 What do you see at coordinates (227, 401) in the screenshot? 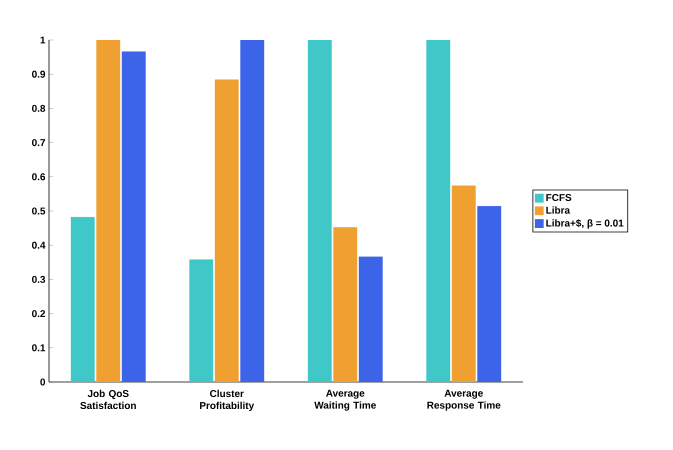
I see `x-tick-label: Cluster Profitability` at bounding box center [227, 401].